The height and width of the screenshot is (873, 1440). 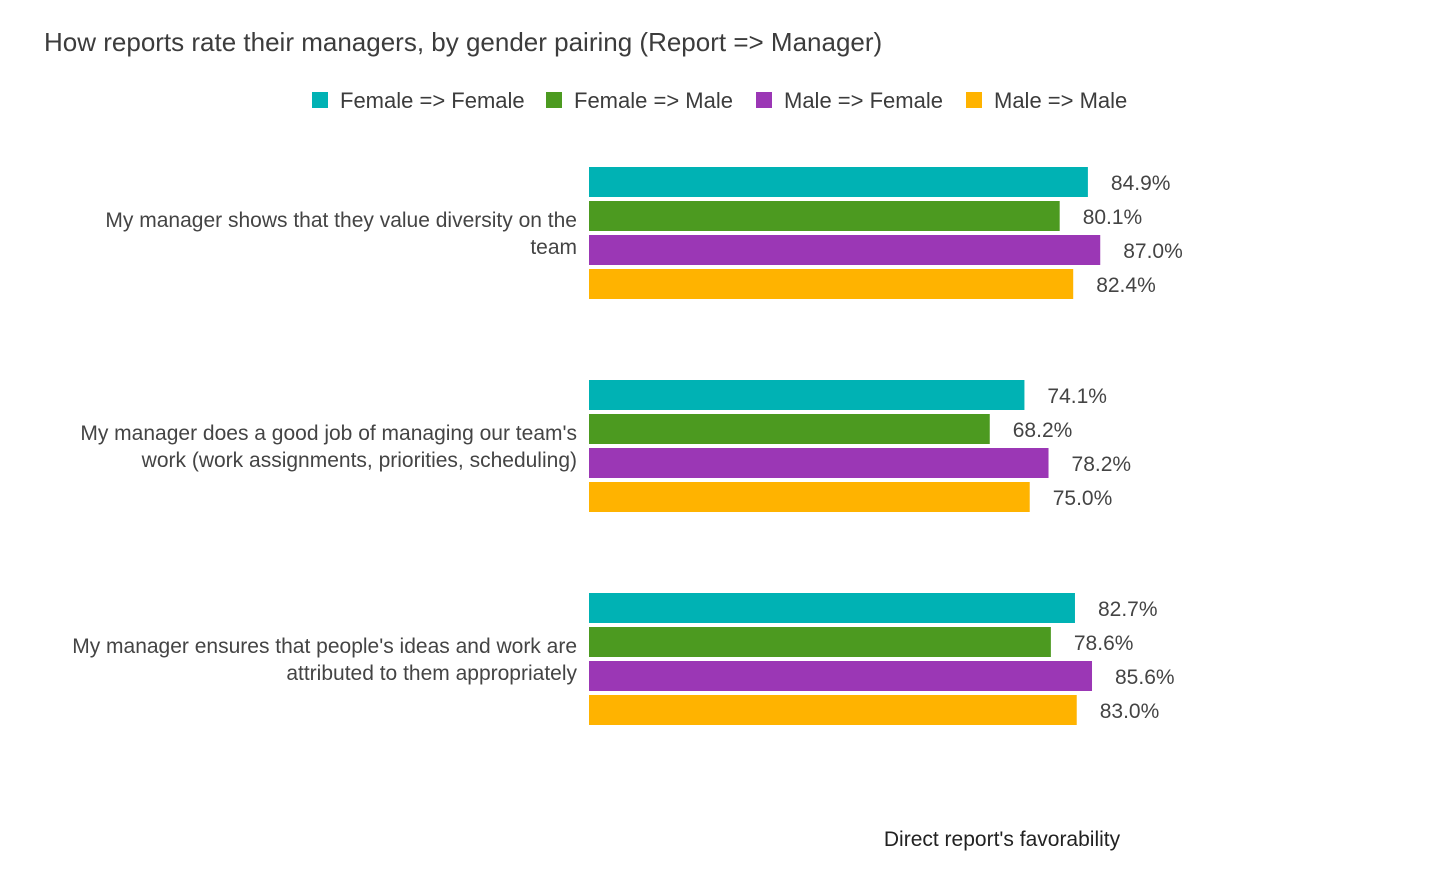 What do you see at coordinates (1002, 839) in the screenshot?
I see `x-axis-label: Direct report's favorability` at bounding box center [1002, 839].